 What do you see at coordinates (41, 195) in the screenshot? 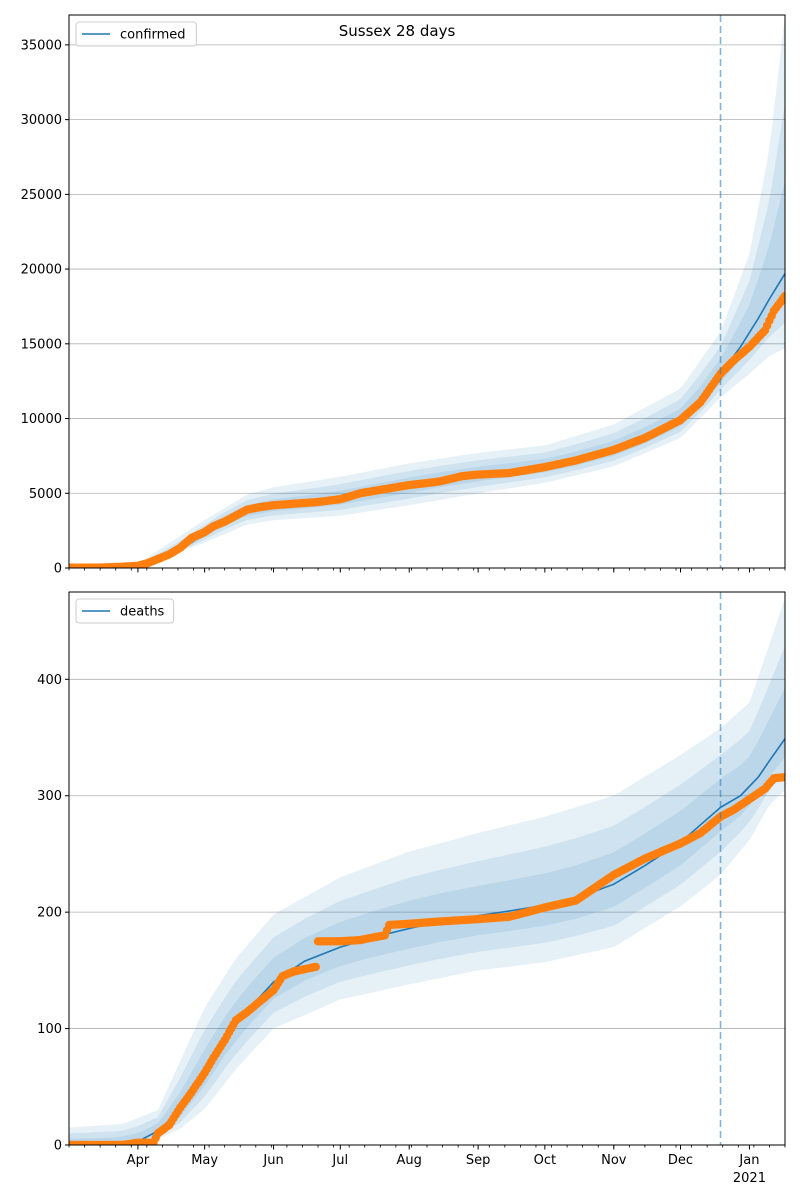
I see `y-tick-label: 25000` at bounding box center [41, 195].